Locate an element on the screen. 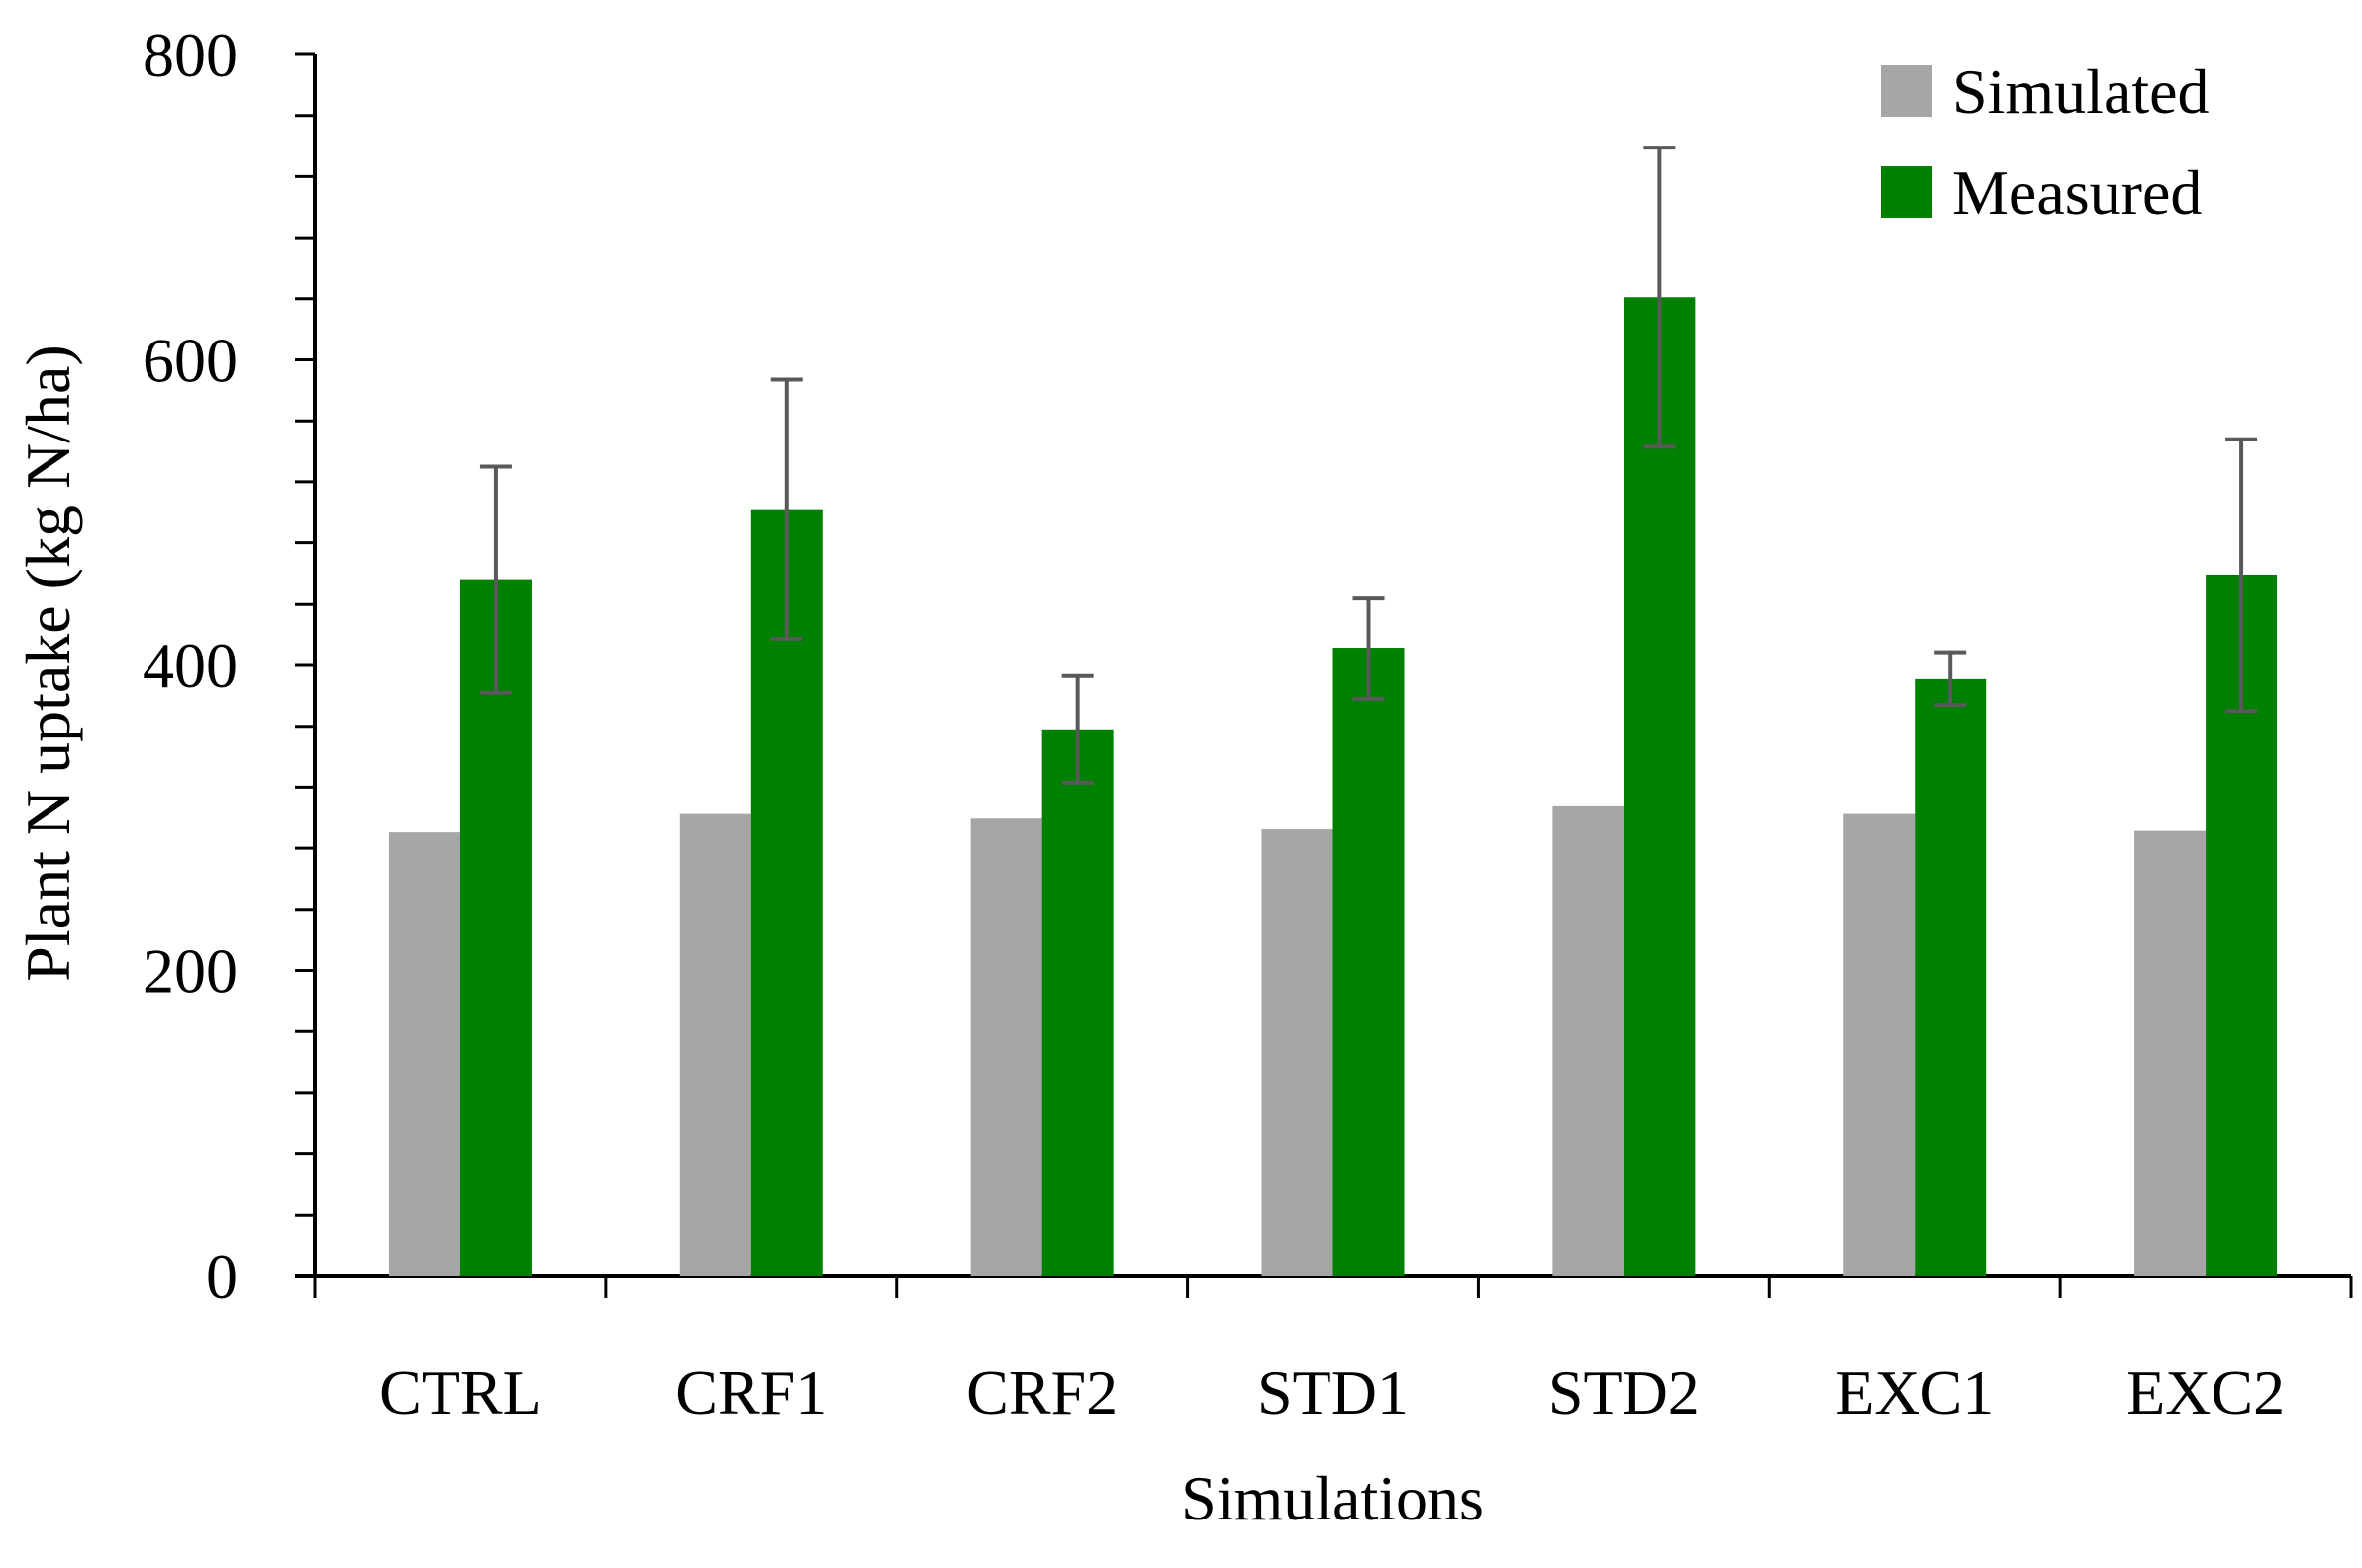  y-tick-label: 600 is located at coordinates (190, 361).